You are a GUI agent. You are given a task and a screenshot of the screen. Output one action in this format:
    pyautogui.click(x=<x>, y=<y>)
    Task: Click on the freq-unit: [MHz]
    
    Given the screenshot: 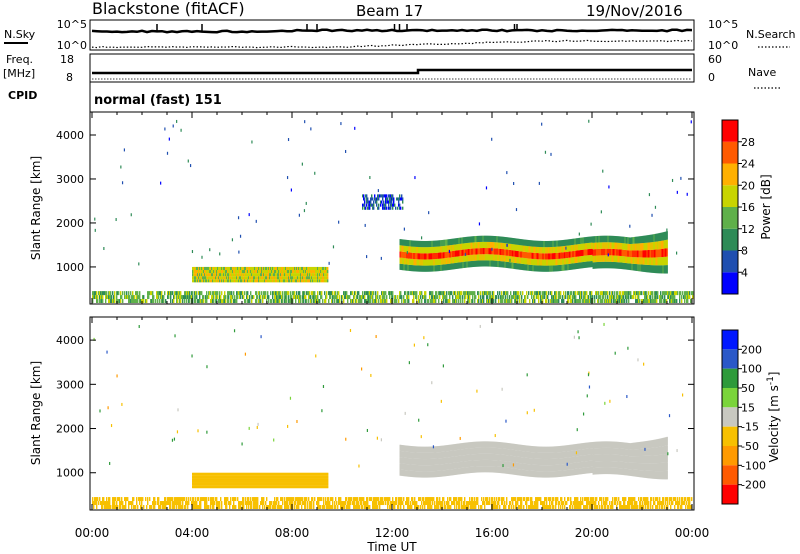 What is the action you would take?
    pyautogui.click(x=19, y=73)
    